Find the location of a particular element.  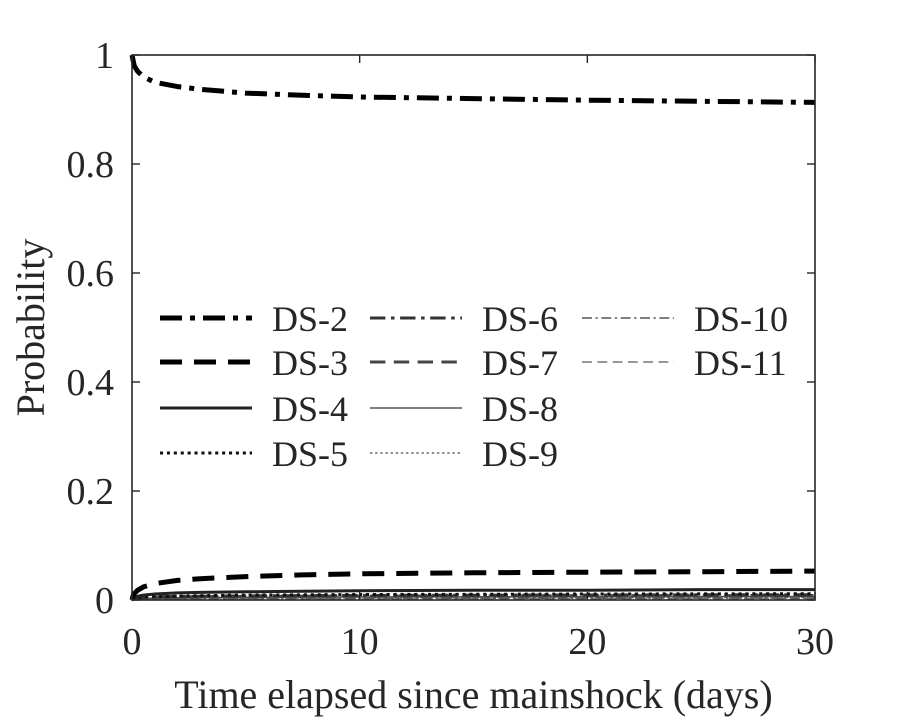

y-axis-label: Probability is located at coordinates (30, 328).